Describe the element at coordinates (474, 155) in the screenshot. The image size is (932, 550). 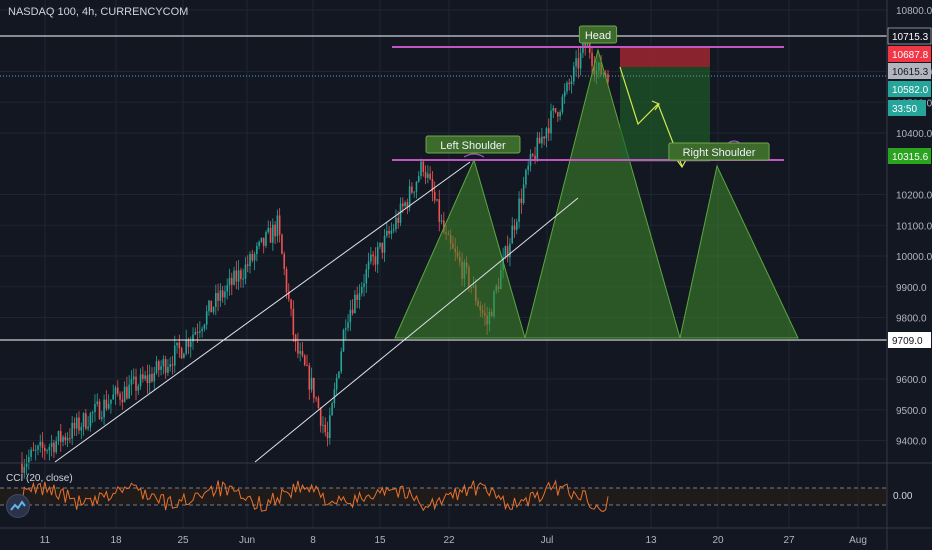
I see `left-shoulder-arc` at that location.